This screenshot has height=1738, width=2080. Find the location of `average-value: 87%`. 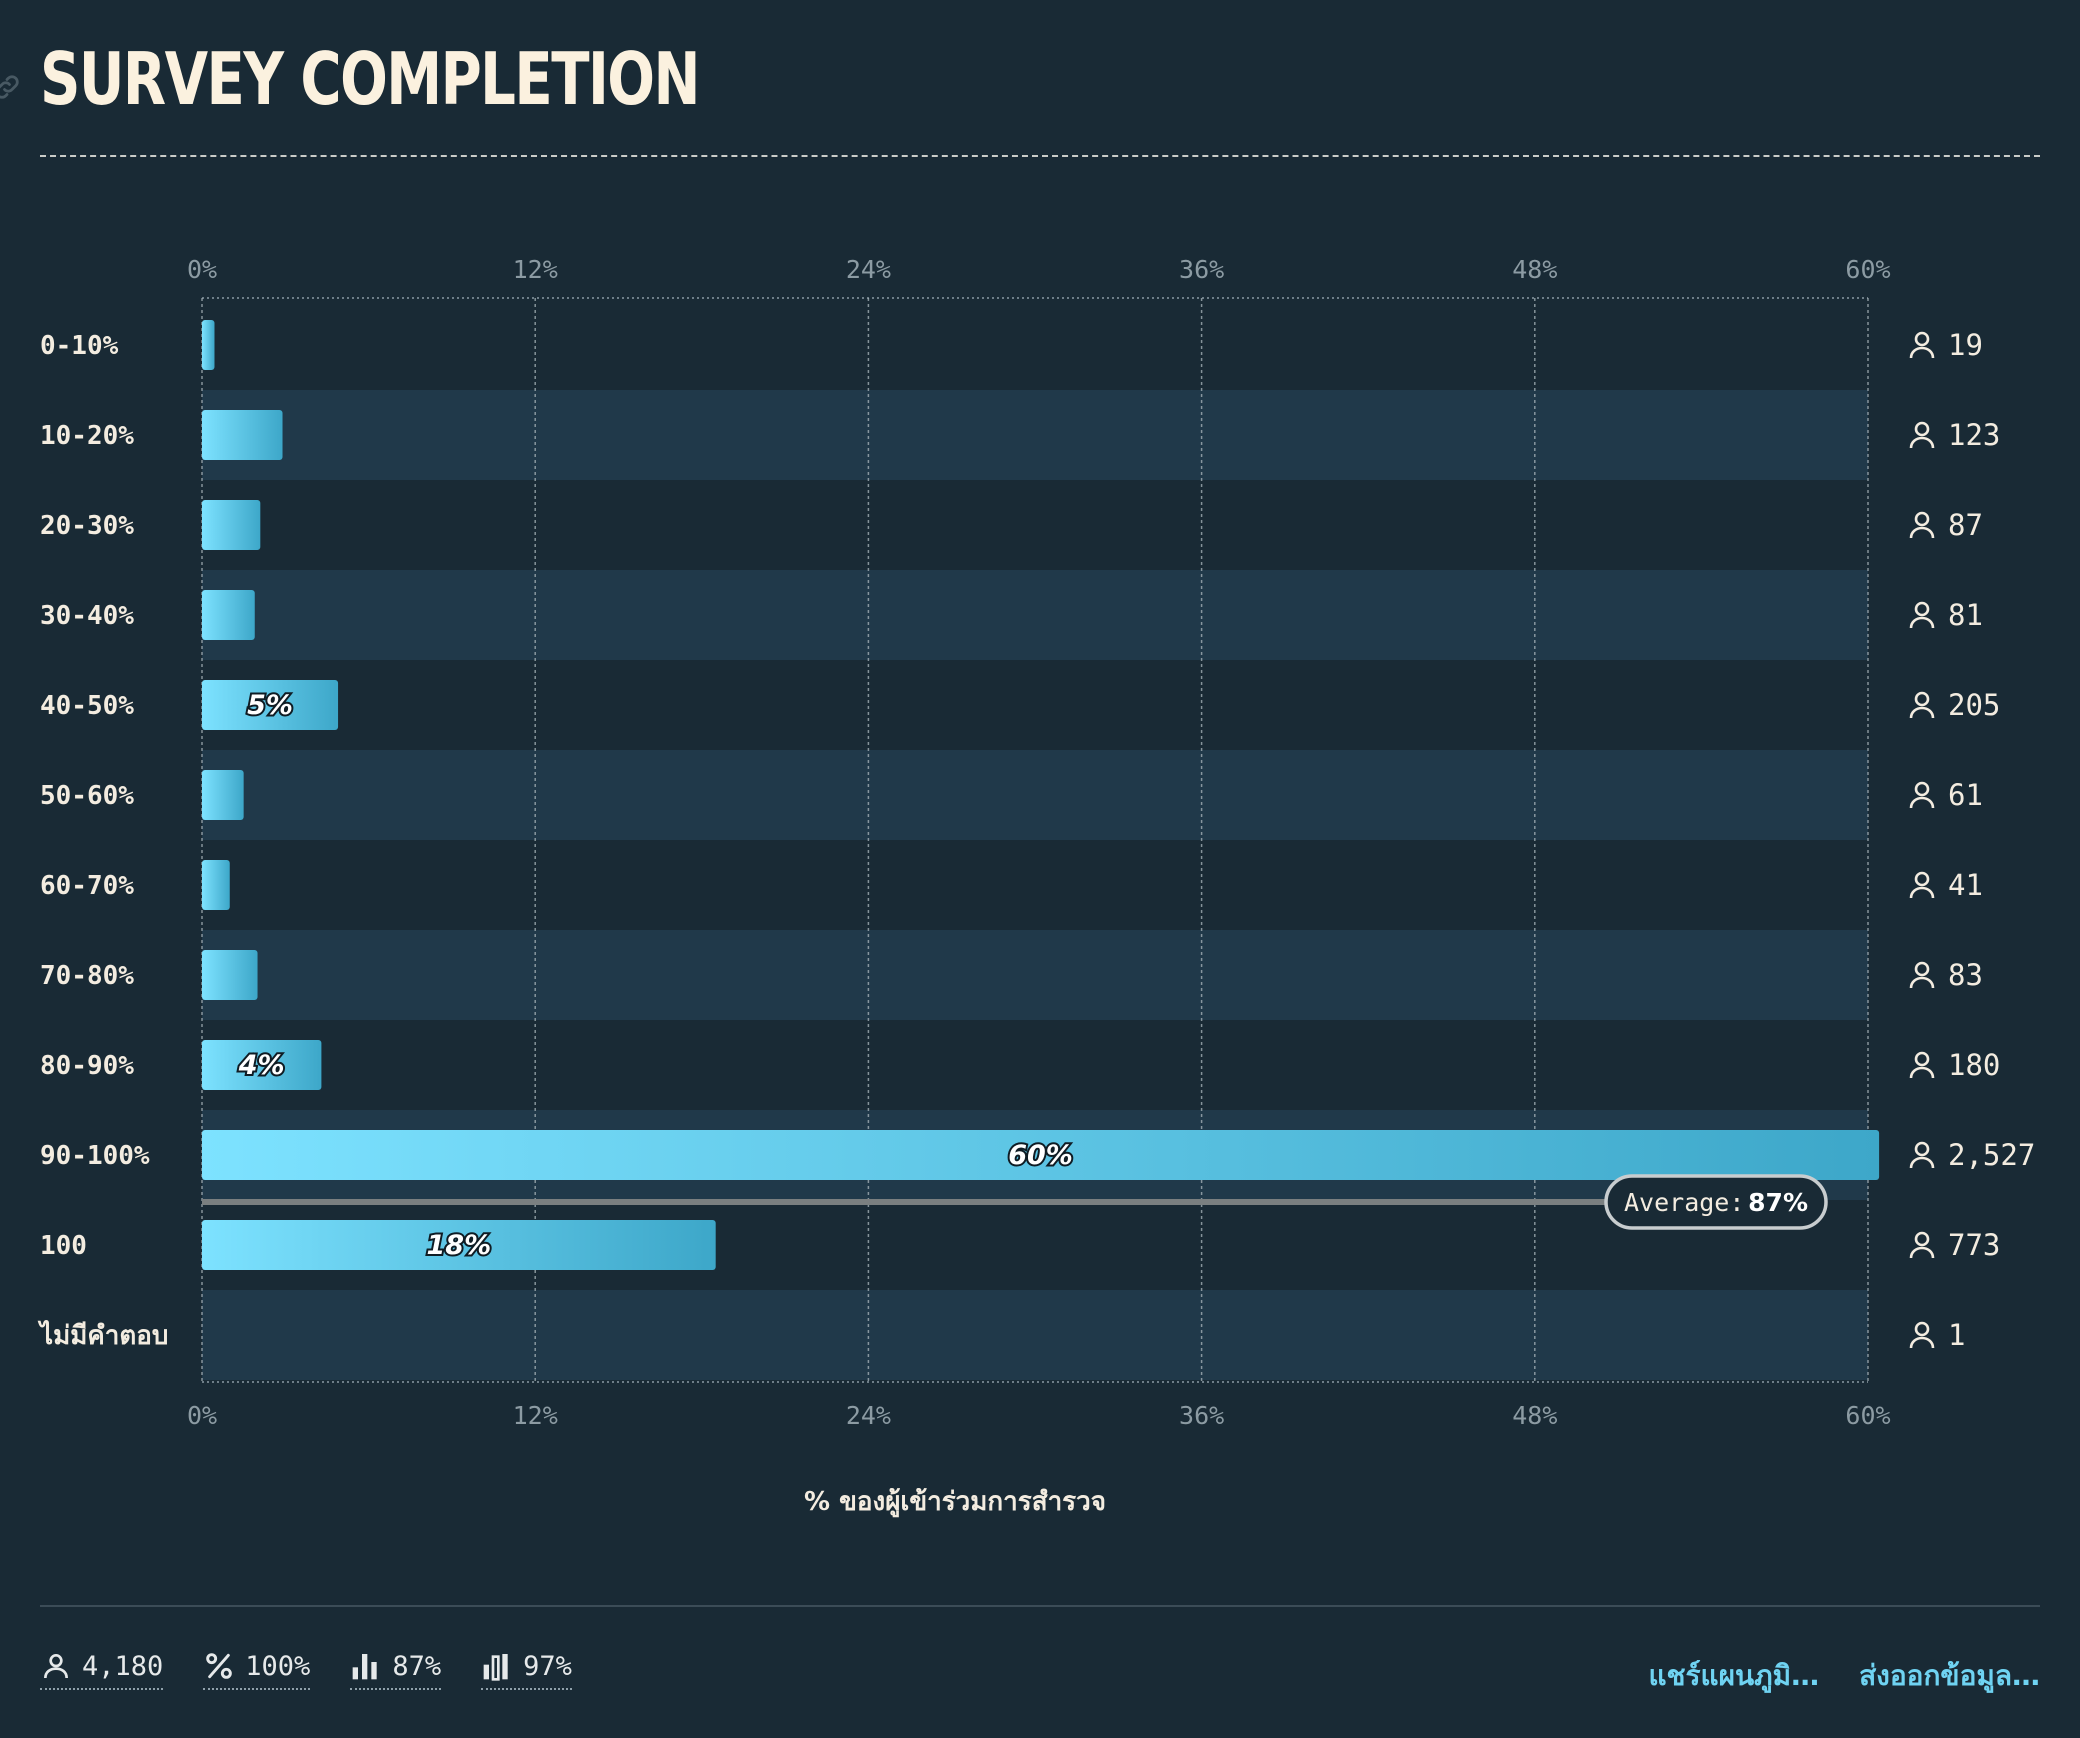

average-value: 87% is located at coordinates (1778, 1202).